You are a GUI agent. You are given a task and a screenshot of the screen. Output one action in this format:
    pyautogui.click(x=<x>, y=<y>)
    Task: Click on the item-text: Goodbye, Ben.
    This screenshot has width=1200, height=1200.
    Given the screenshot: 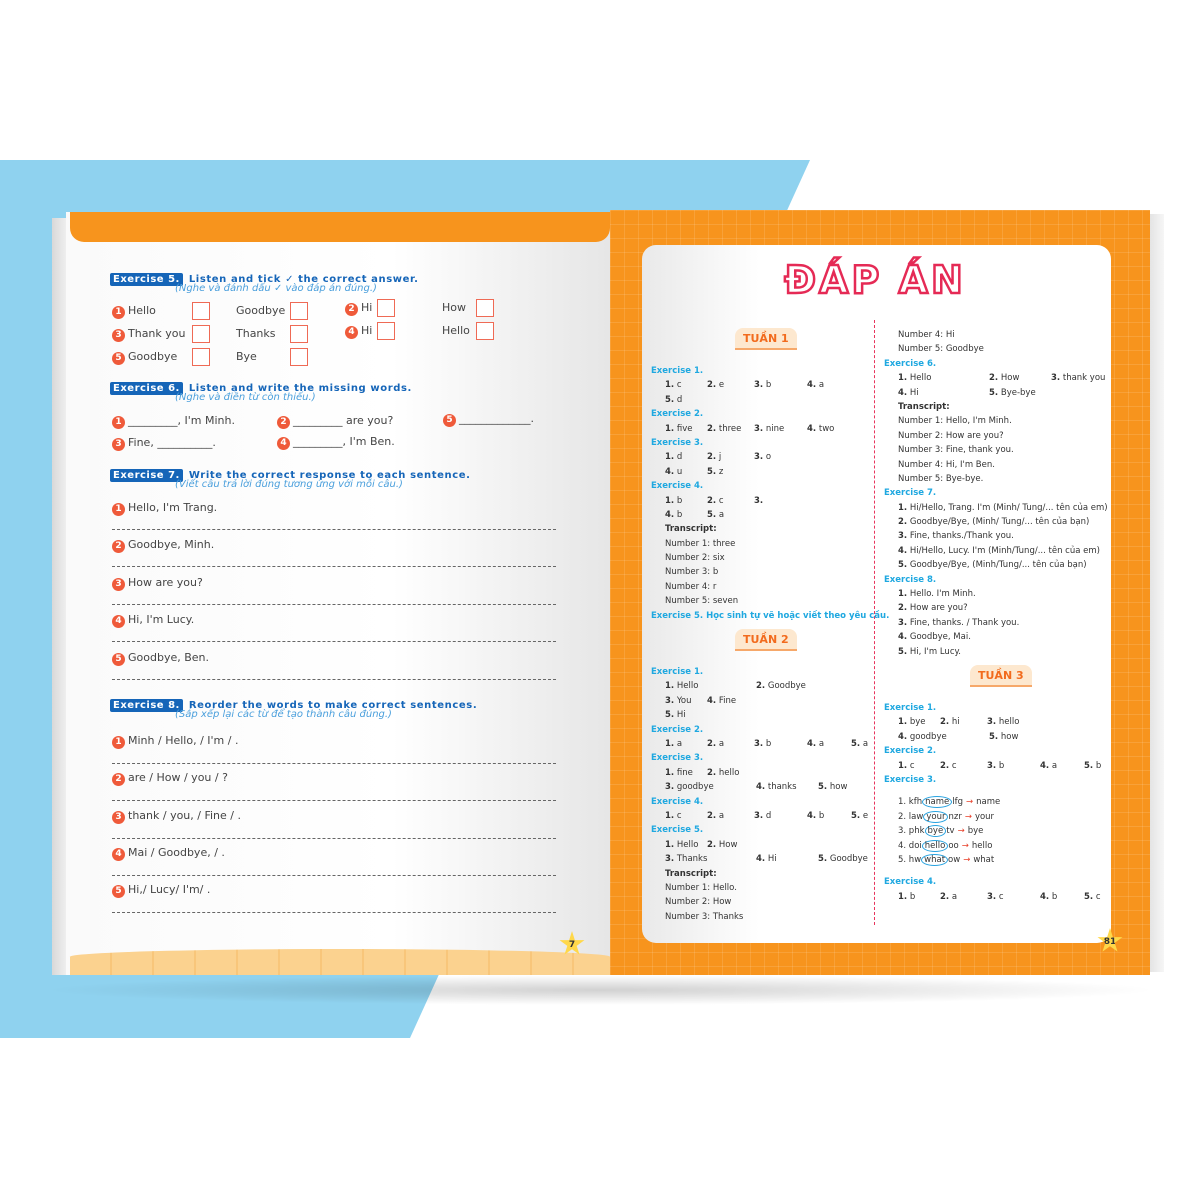 What is the action you would take?
    pyautogui.click(x=169, y=657)
    